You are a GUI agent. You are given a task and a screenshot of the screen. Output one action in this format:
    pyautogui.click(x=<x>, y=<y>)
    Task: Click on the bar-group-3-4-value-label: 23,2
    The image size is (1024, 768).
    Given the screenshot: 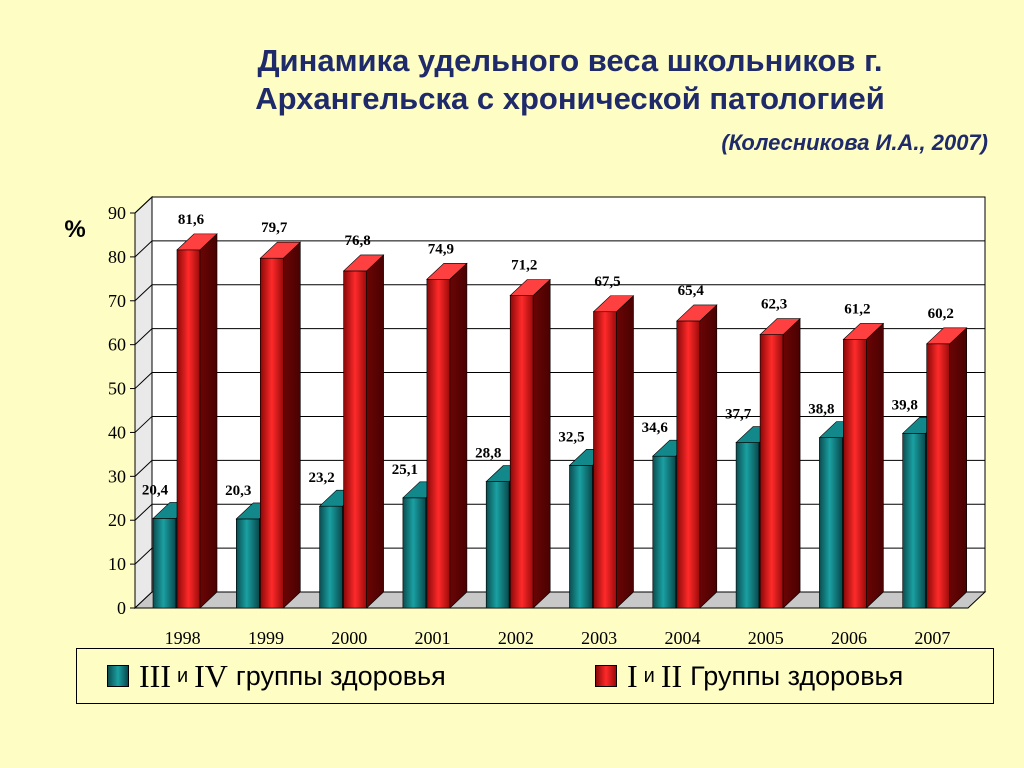 What is the action you would take?
    pyautogui.click(x=321, y=478)
    